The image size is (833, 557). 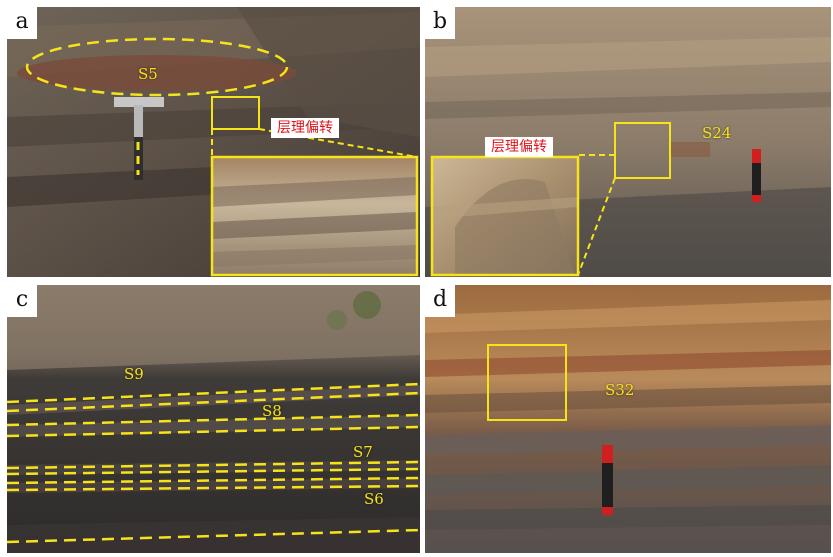 I want to click on detail-box-b, so click(x=642, y=150).